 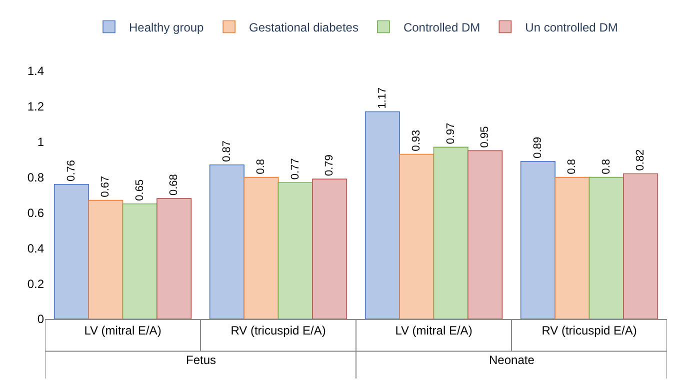 I want to click on y-tick-label: 0.2, so click(x=35, y=283).